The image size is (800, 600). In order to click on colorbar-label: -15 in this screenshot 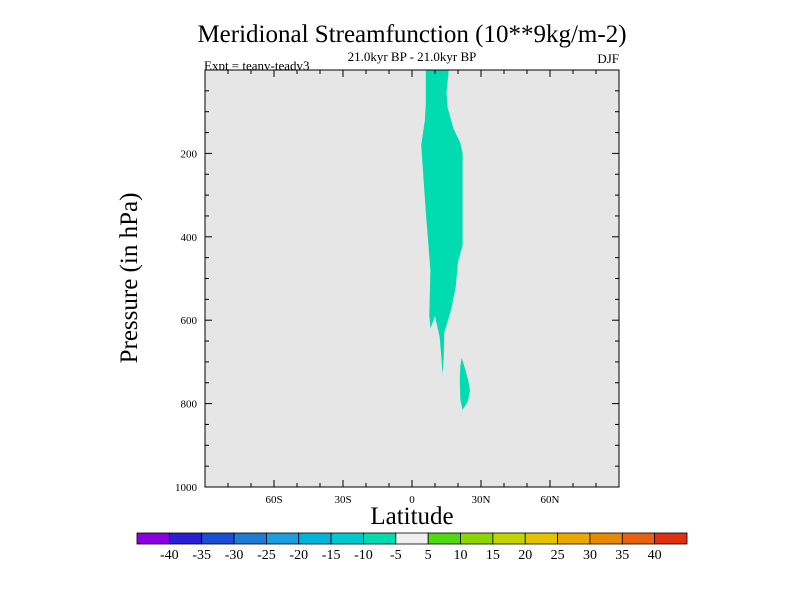, I will do `click(331, 555)`.